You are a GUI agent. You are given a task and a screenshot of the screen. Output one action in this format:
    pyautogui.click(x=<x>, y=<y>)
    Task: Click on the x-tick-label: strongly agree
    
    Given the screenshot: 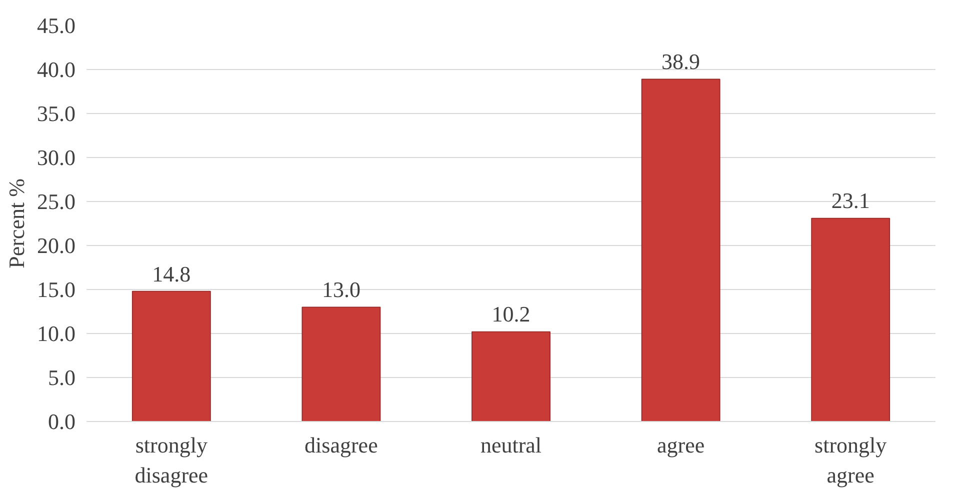 What is the action you would take?
    pyautogui.click(x=850, y=460)
    